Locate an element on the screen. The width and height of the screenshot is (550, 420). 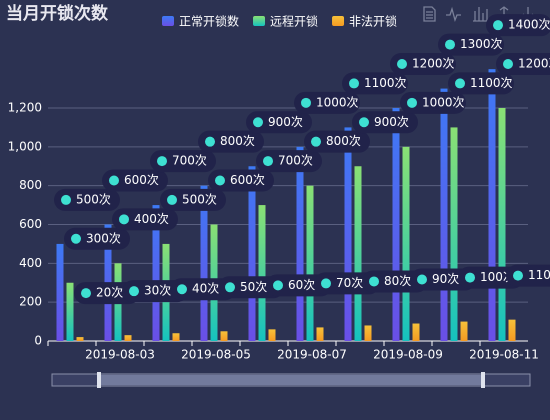
value-label: 400次 is located at coordinates (151, 219).